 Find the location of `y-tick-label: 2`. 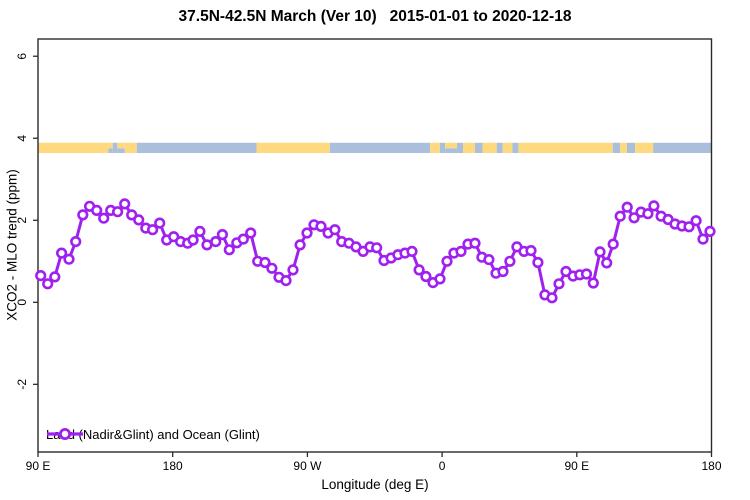

y-tick-label: 2 is located at coordinates (22, 220).